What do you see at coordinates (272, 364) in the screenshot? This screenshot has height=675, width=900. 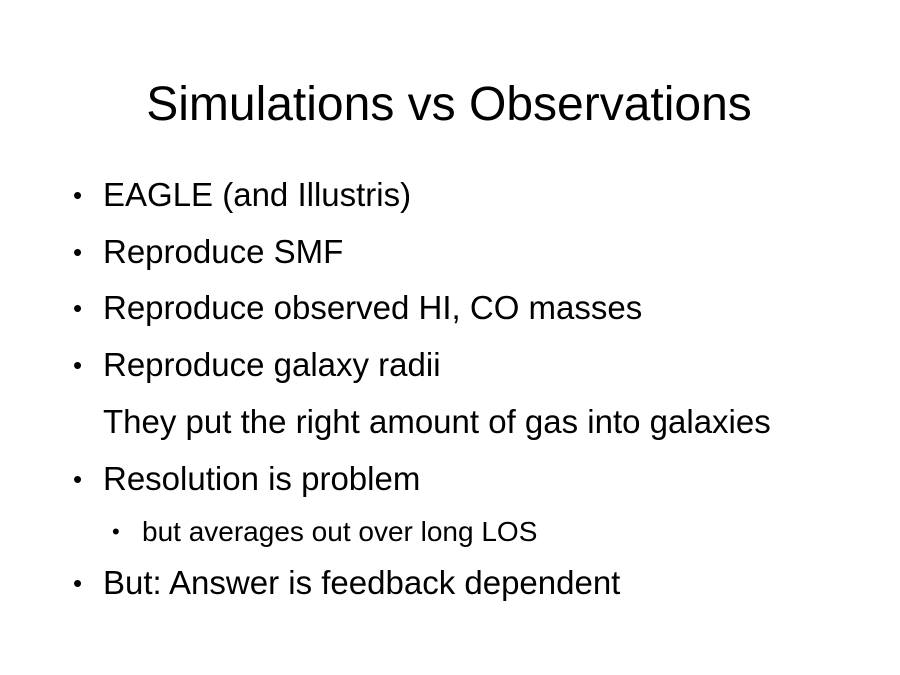 I see `bullet-item-radii: Reproduce galaxy radii` at bounding box center [272, 364].